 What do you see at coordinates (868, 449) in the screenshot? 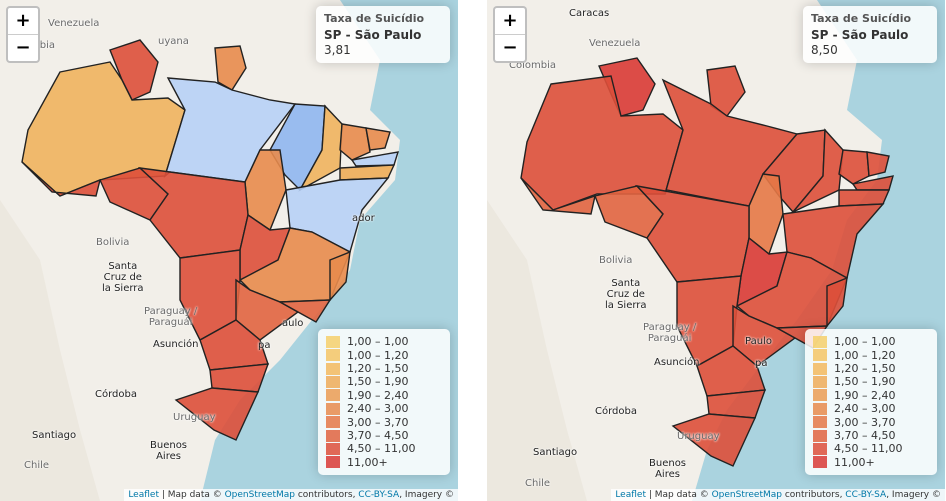
I see `legend-label: 4,50 – 11,00` at bounding box center [868, 449].